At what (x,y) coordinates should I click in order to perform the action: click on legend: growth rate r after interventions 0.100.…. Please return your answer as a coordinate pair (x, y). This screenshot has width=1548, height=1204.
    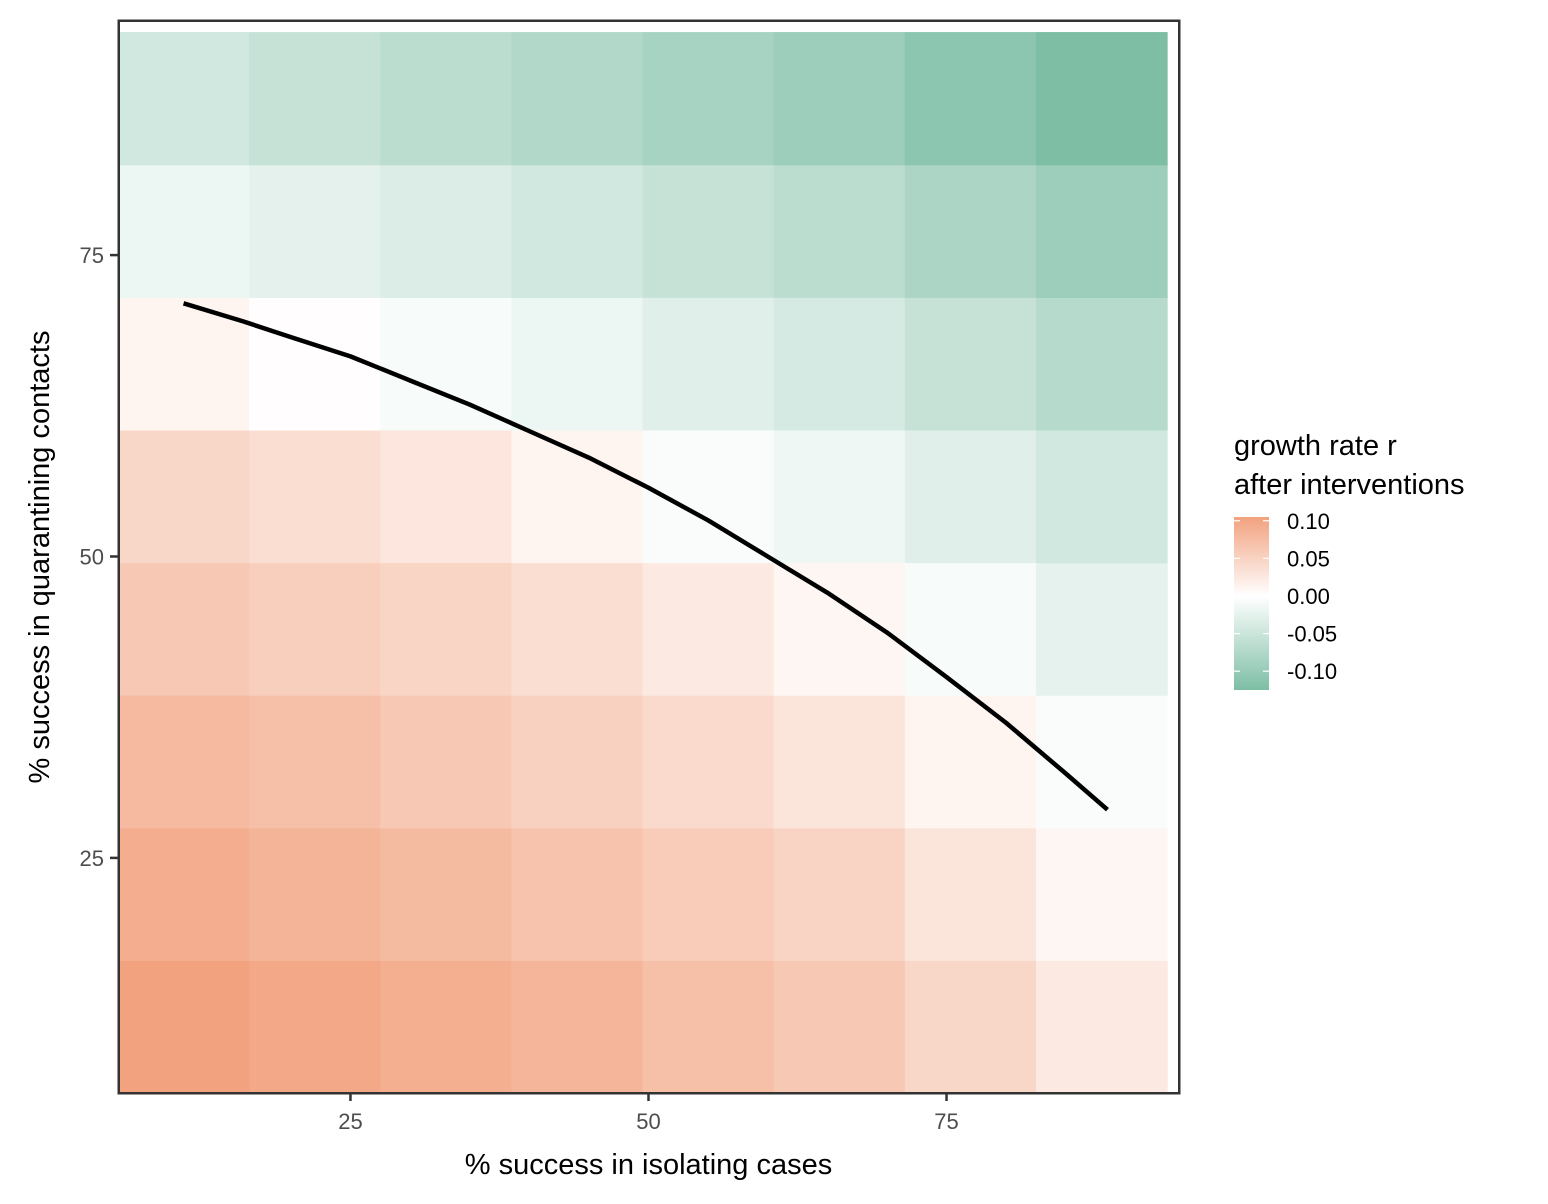
    Looking at the image, I should click on (1349, 560).